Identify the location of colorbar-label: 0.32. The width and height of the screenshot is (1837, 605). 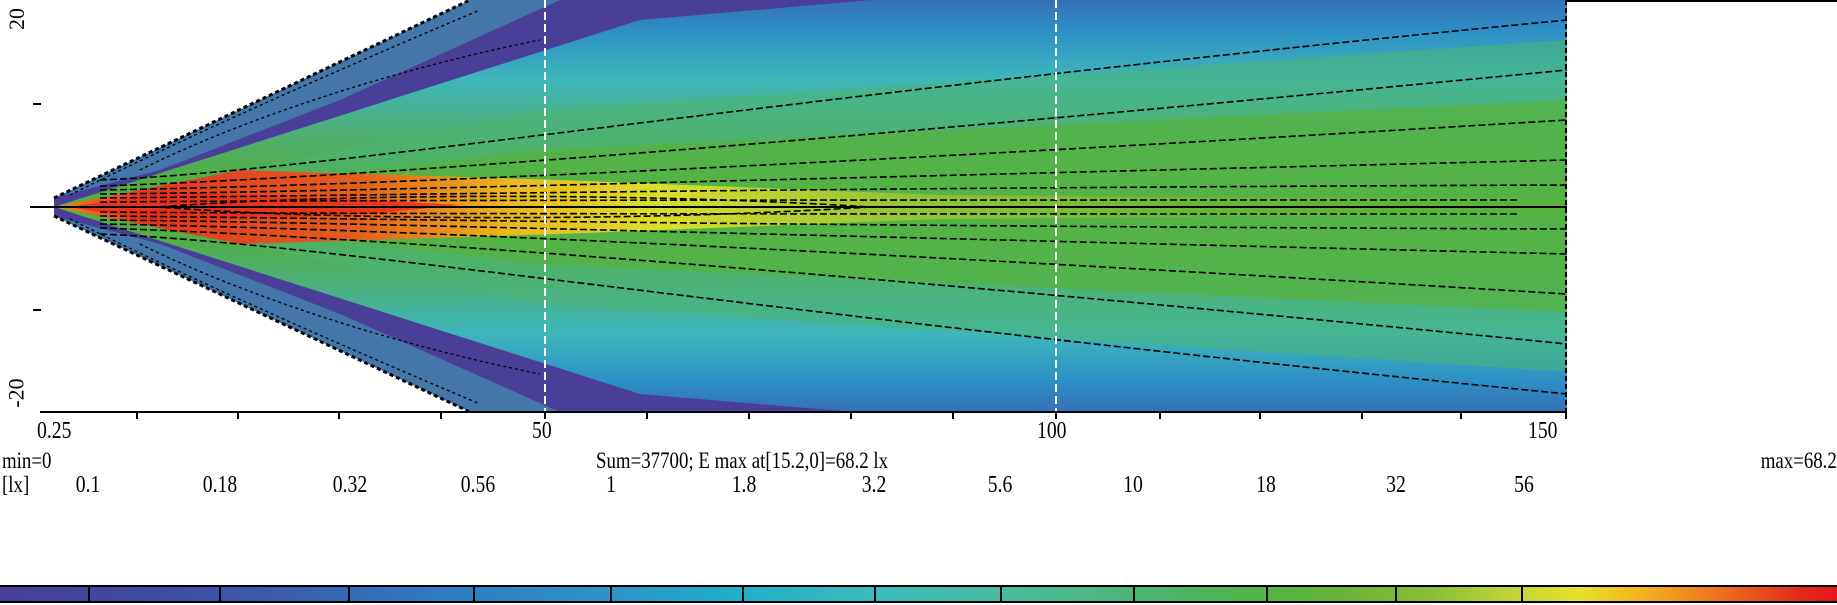
(350, 485).